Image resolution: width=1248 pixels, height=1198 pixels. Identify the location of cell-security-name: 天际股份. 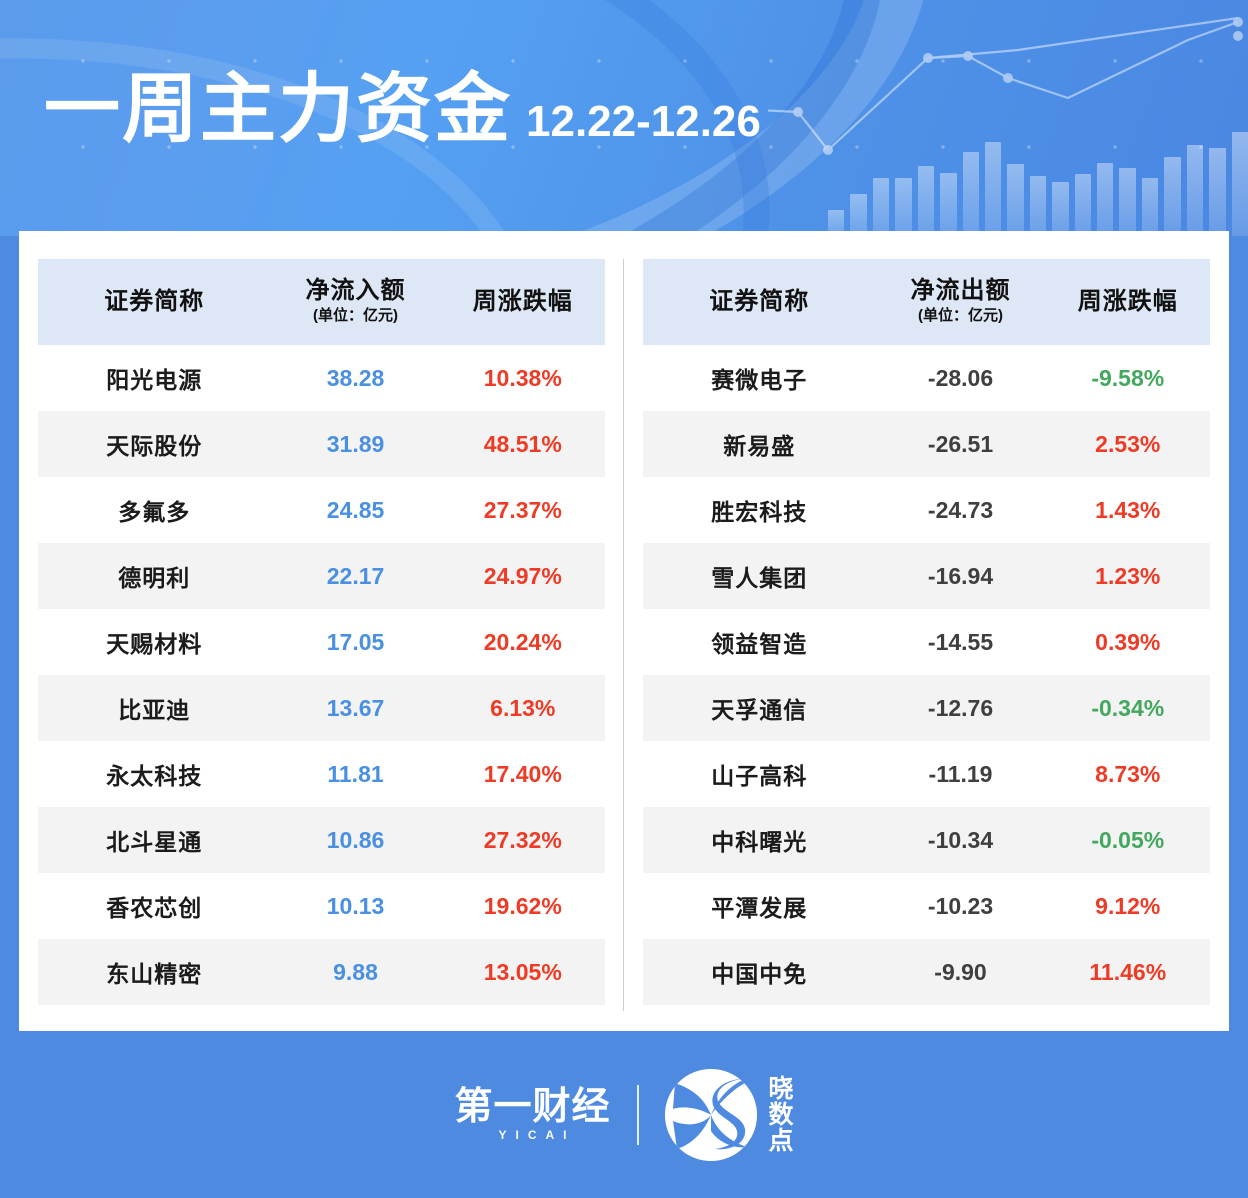
(154, 444).